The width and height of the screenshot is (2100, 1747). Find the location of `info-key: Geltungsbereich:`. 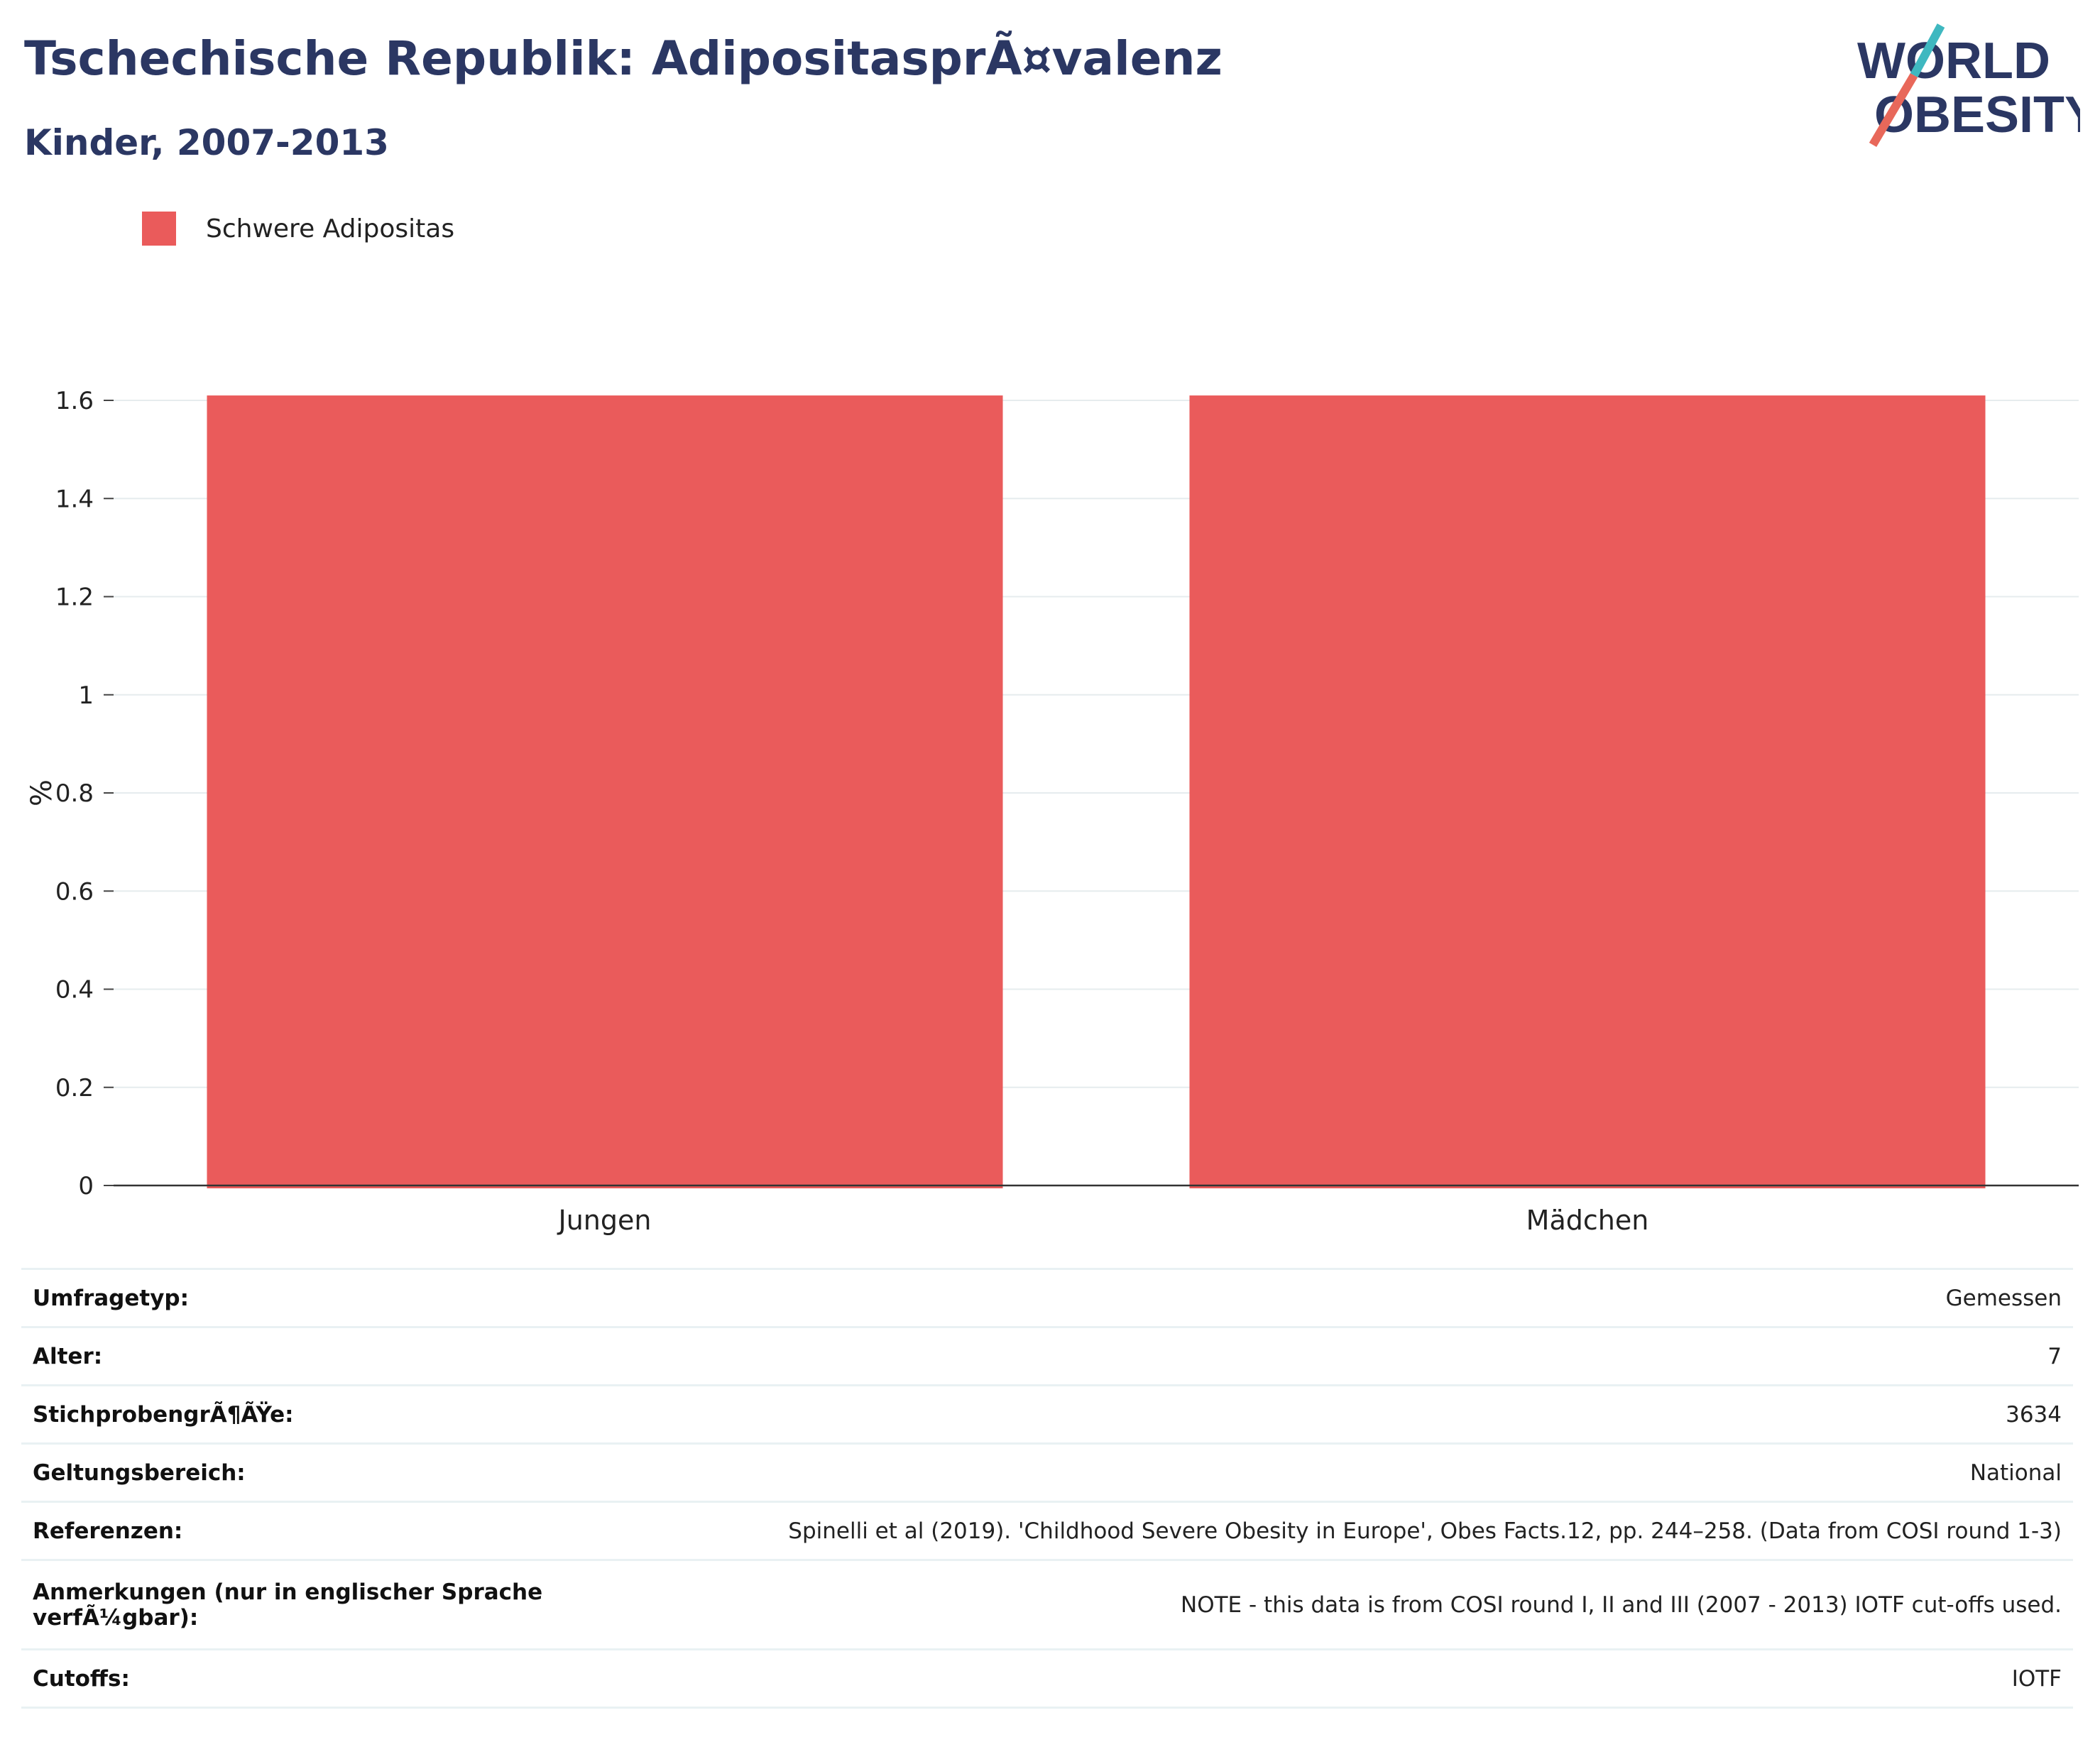

info-key: Geltungsbereich: is located at coordinates (139, 1473).